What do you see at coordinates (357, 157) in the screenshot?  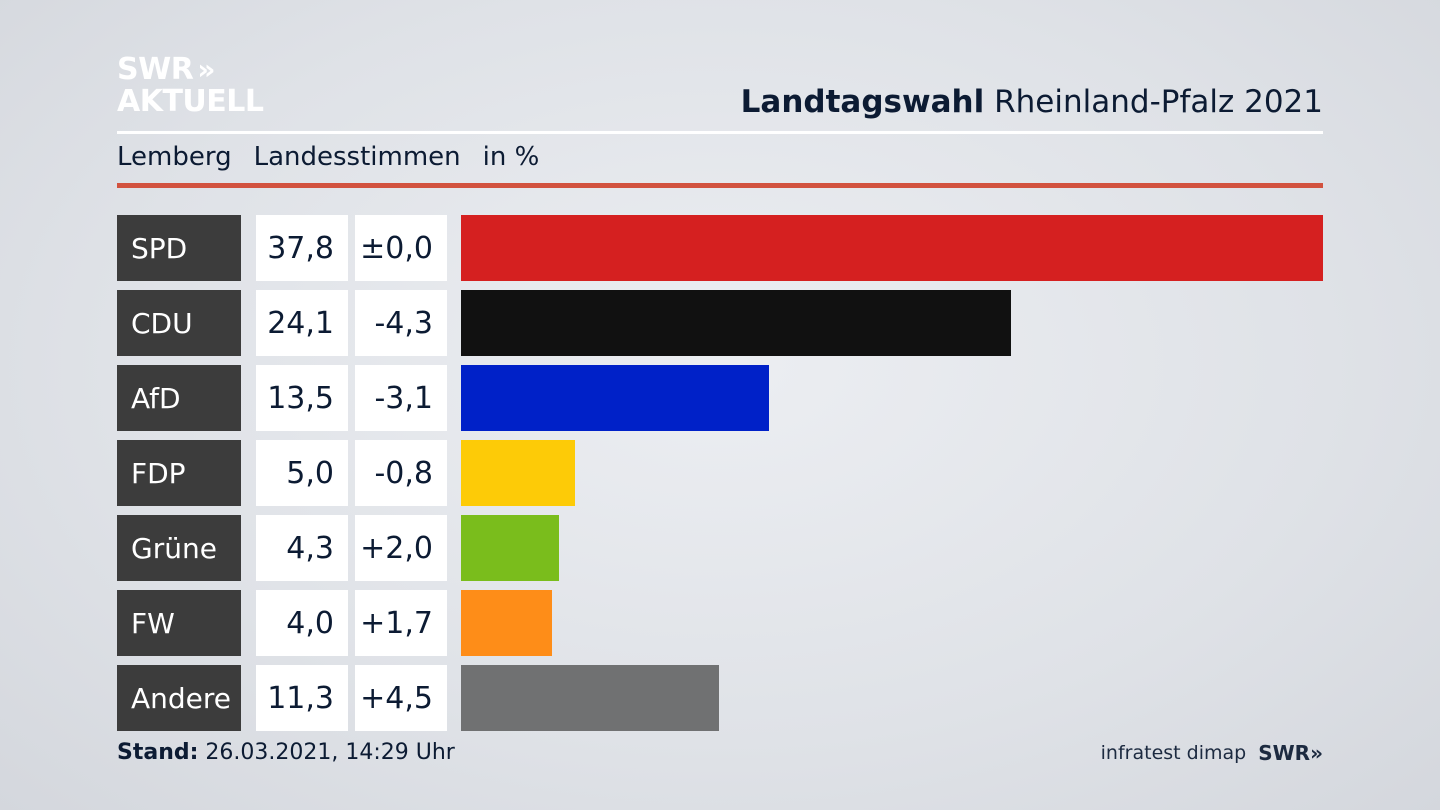 I see `subtitle-metric: Landesstimmen` at bounding box center [357, 157].